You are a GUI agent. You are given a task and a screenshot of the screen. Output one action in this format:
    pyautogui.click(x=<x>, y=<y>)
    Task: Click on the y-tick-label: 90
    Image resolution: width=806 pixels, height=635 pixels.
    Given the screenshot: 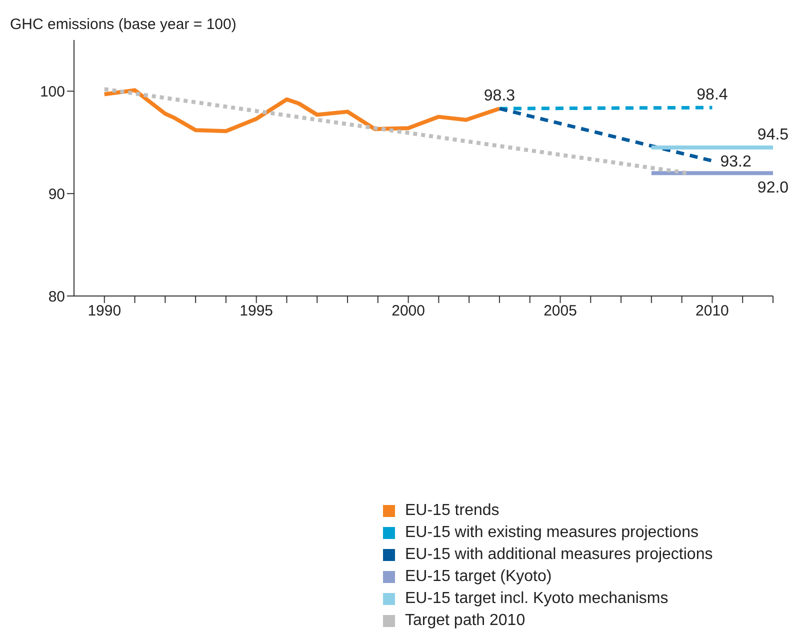 What is the action you would take?
    pyautogui.click(x=56, y=194)
    